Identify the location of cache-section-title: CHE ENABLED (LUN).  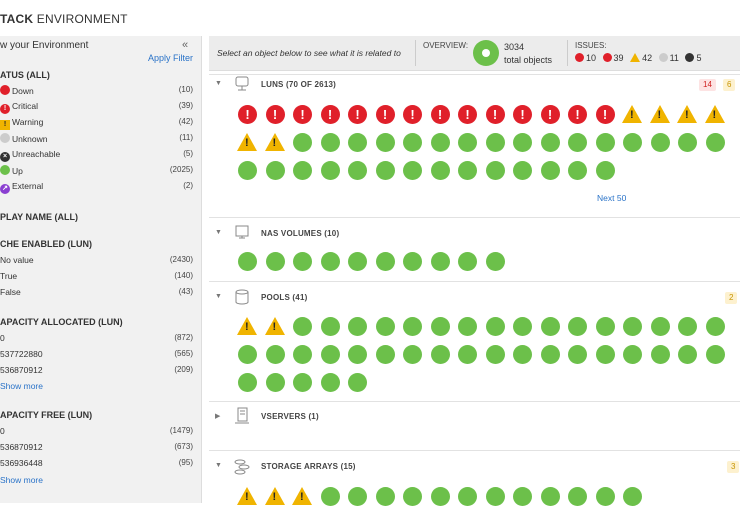
(46, 244).